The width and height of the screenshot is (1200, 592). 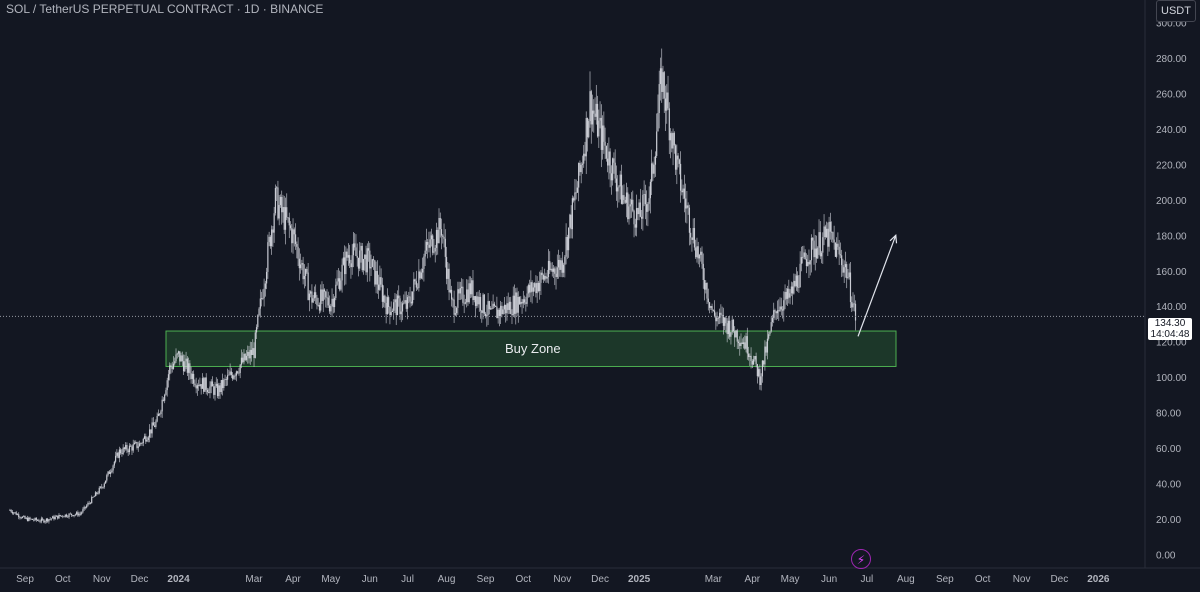 What do you see at coordinates (893, 239) in the screenshot?
I see `arrow-head` at bounding box center [893, 239].